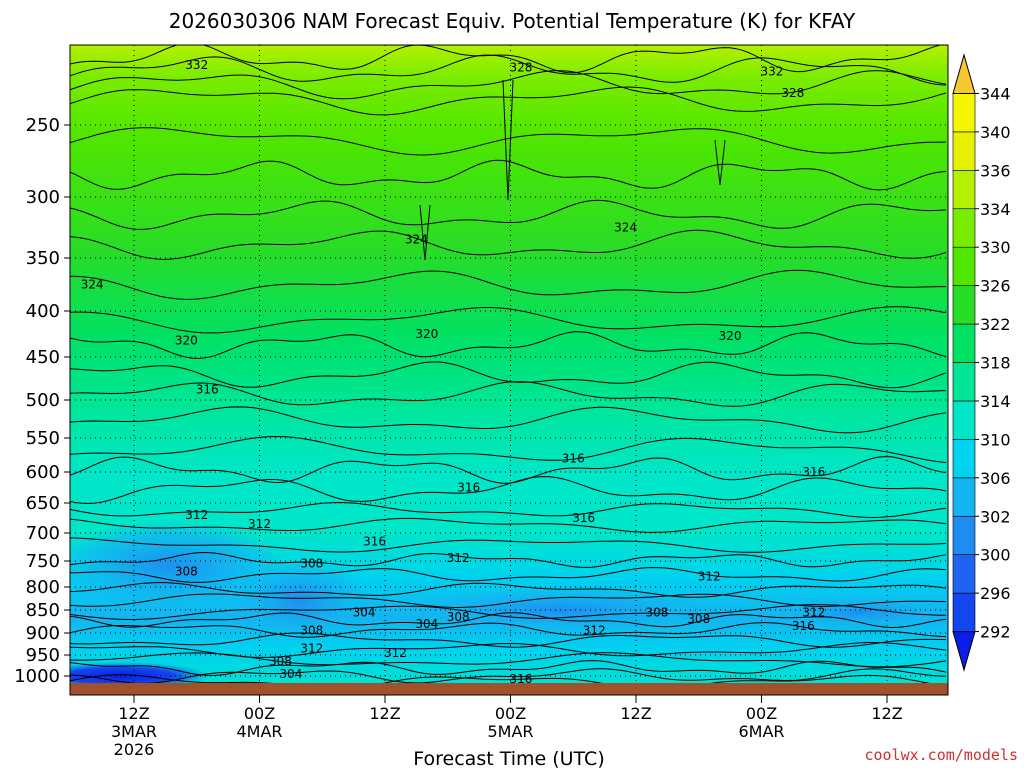 The width and height of the screenshot is (1024, 768). I want to click on contour-label-33: 304, so click(426, 624).